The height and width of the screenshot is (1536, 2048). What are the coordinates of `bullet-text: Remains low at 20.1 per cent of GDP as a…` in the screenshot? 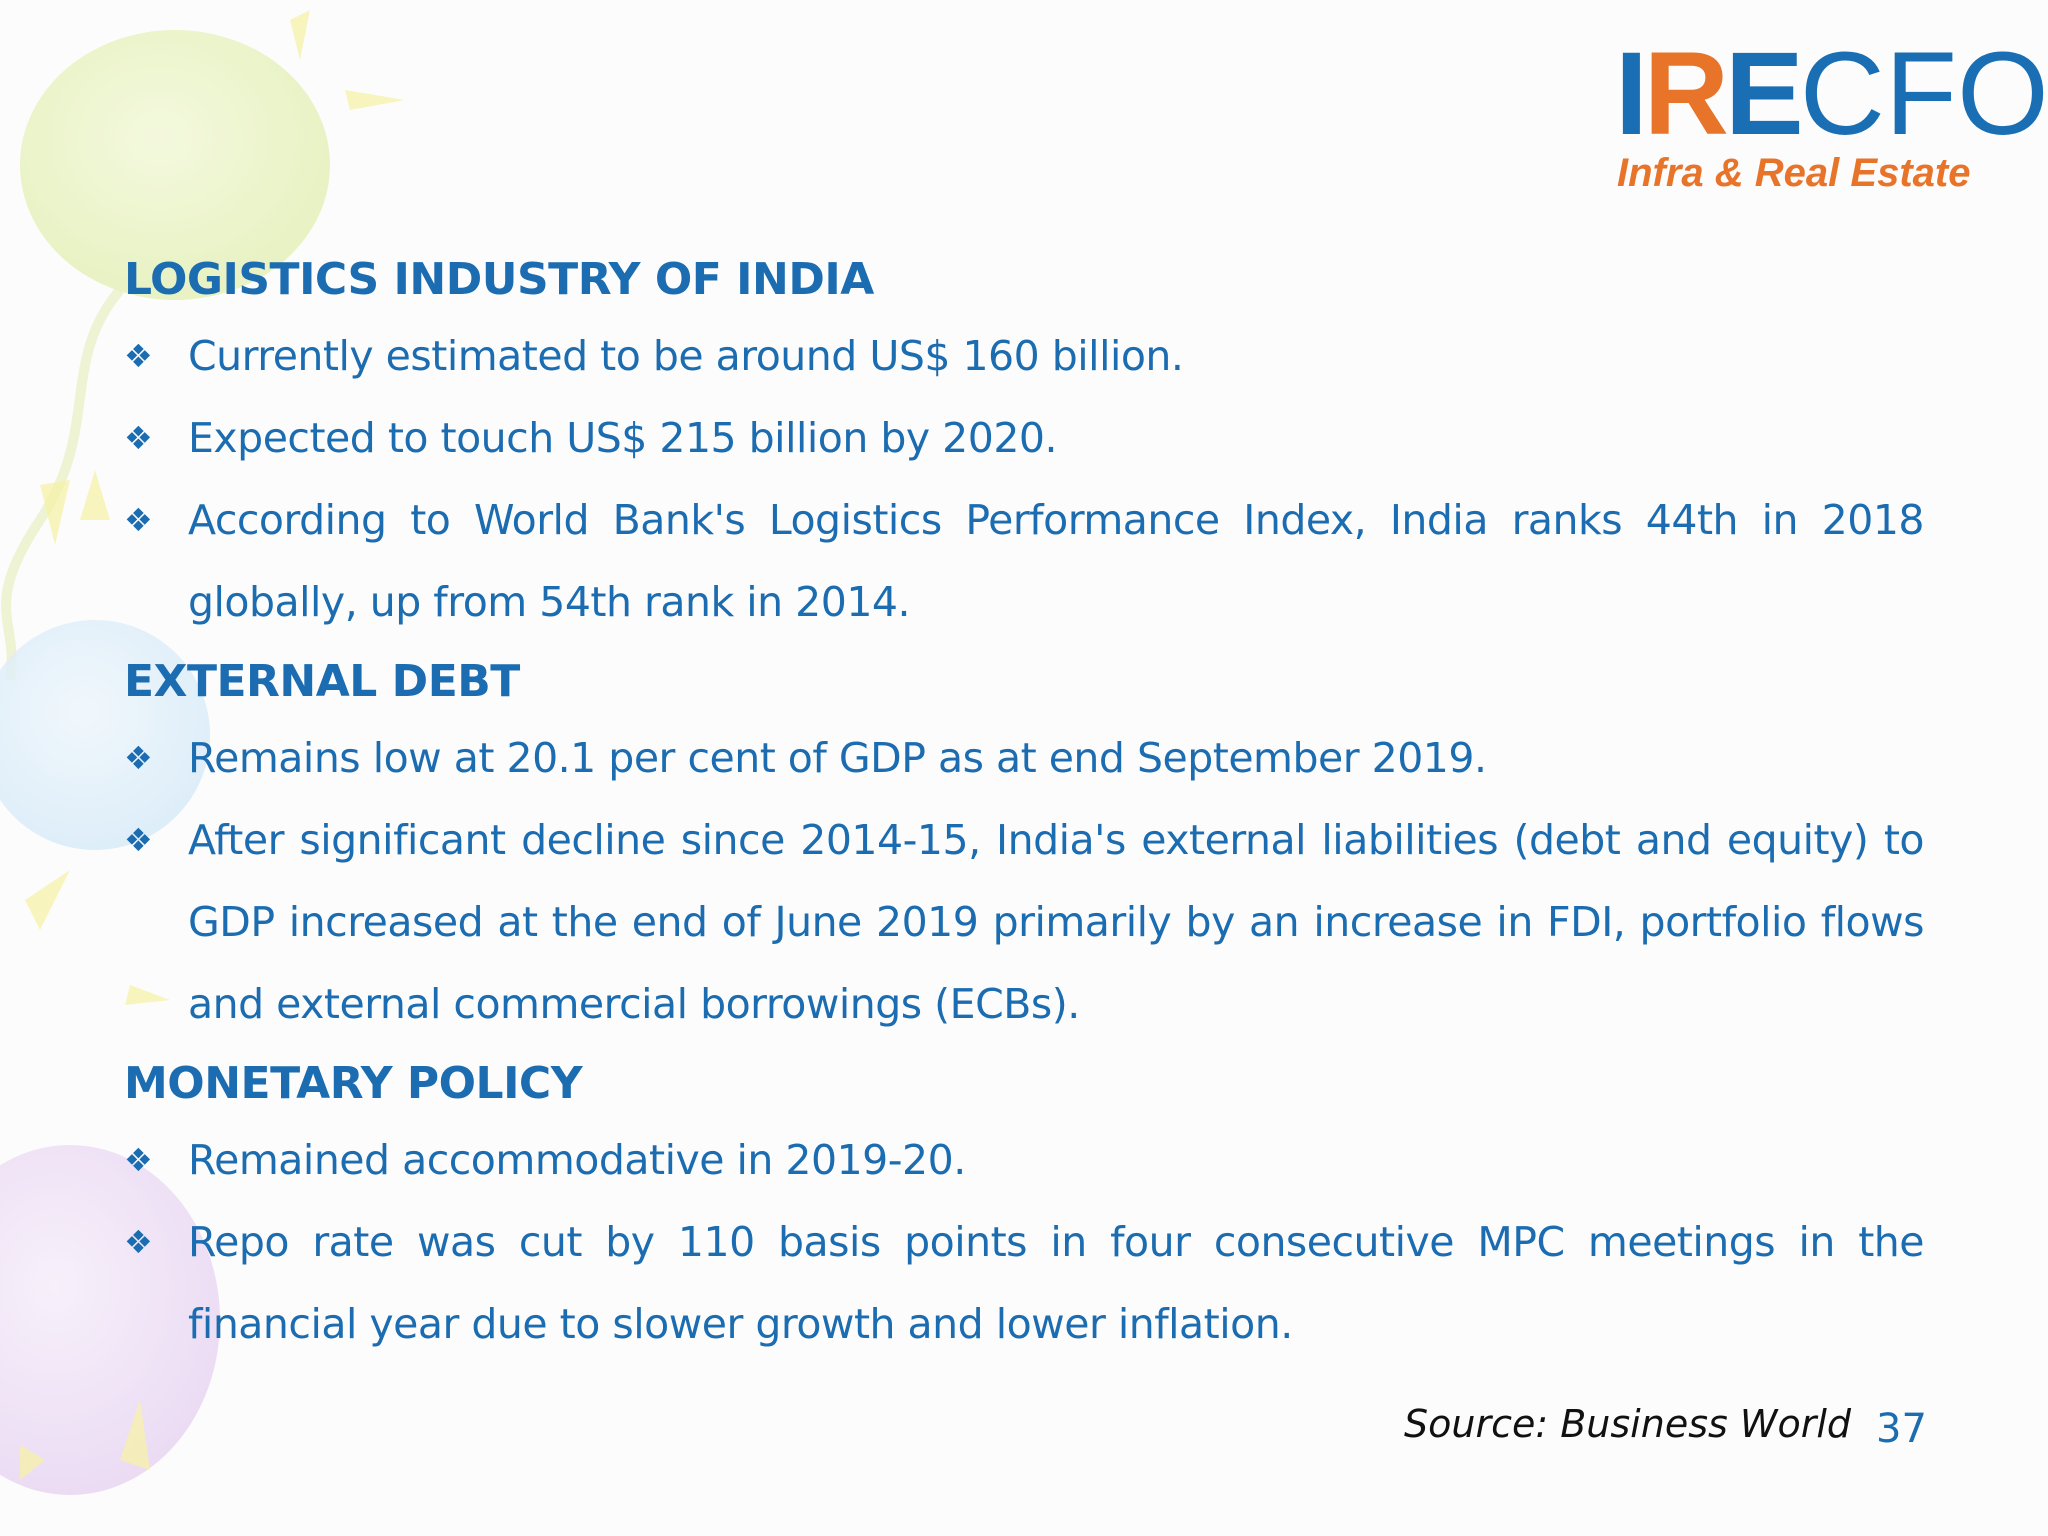 It's located at (837, 758).